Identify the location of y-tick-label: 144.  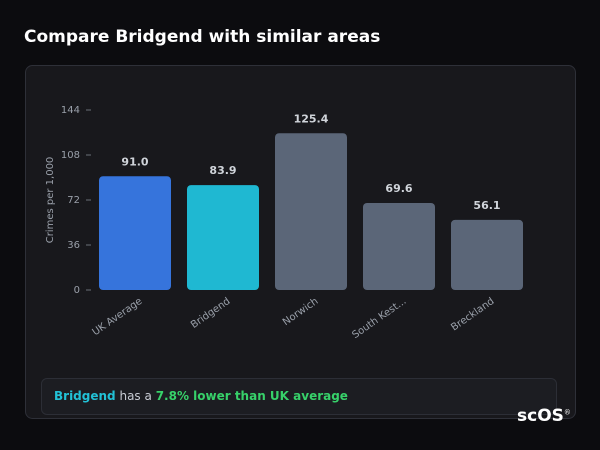
(70, 110).